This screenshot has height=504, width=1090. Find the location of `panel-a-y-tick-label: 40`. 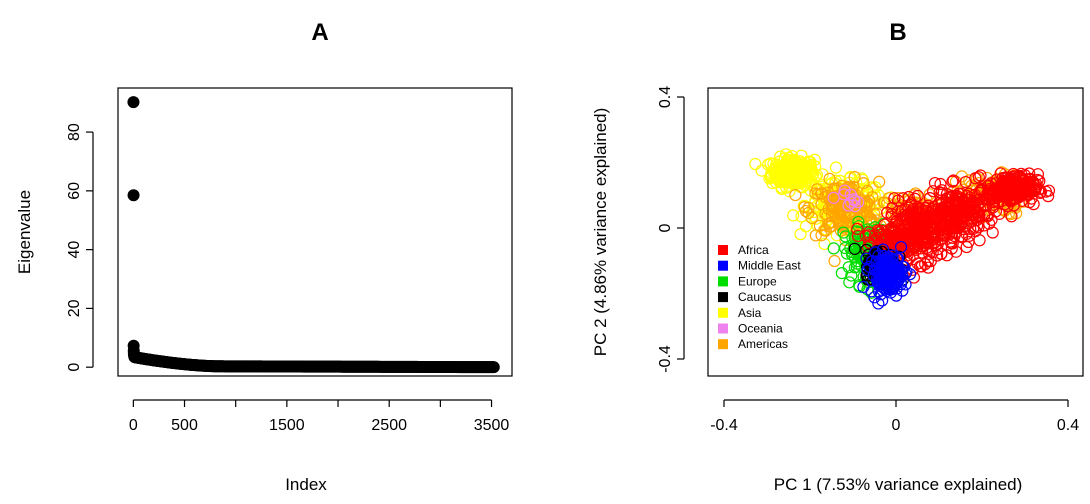

panel-a-y-tick-label: 40 is located at coordinates (74, 250).